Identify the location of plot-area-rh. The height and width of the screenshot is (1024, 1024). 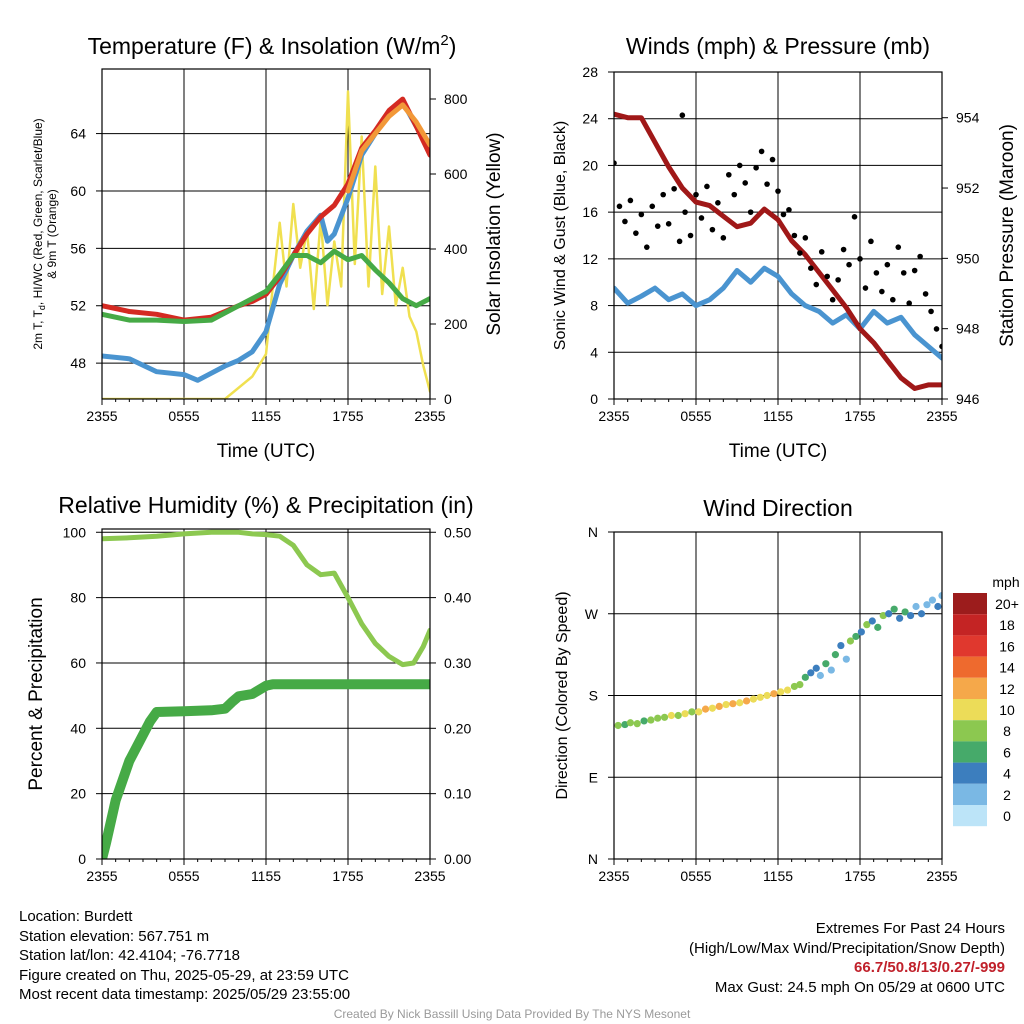
(266, 694).